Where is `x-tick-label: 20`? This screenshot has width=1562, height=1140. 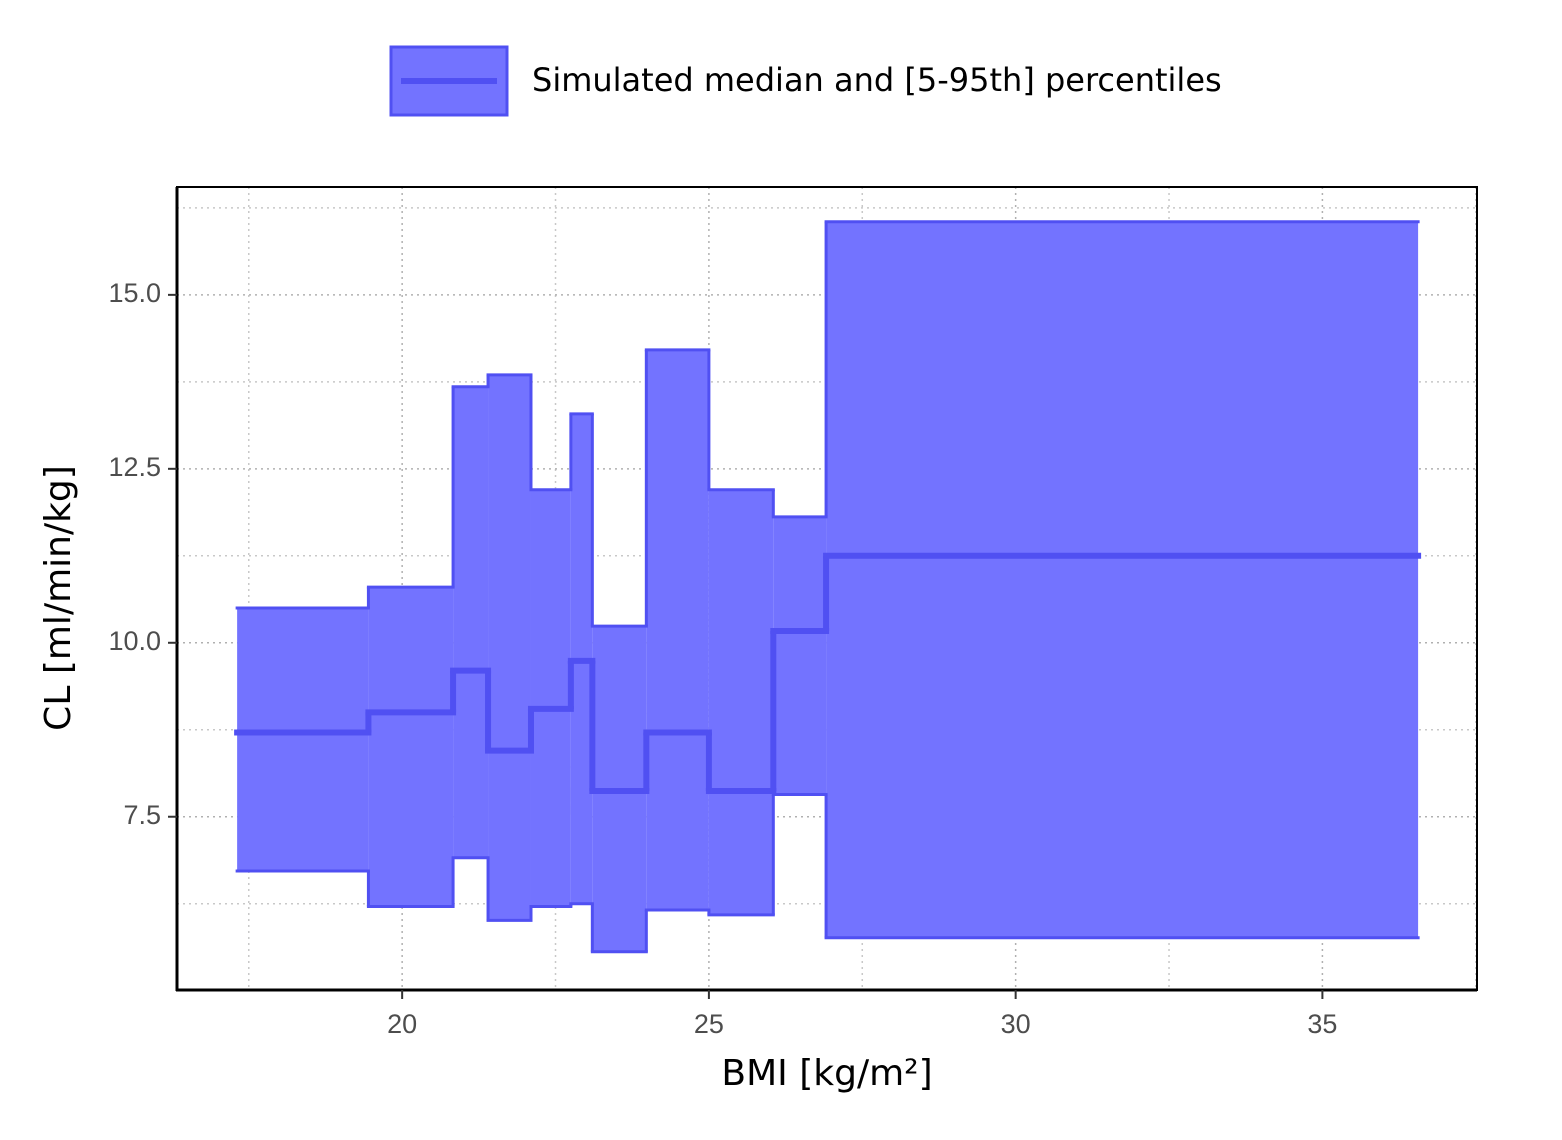 x-tick-label: 20 is located at coordinates (402, 1024).